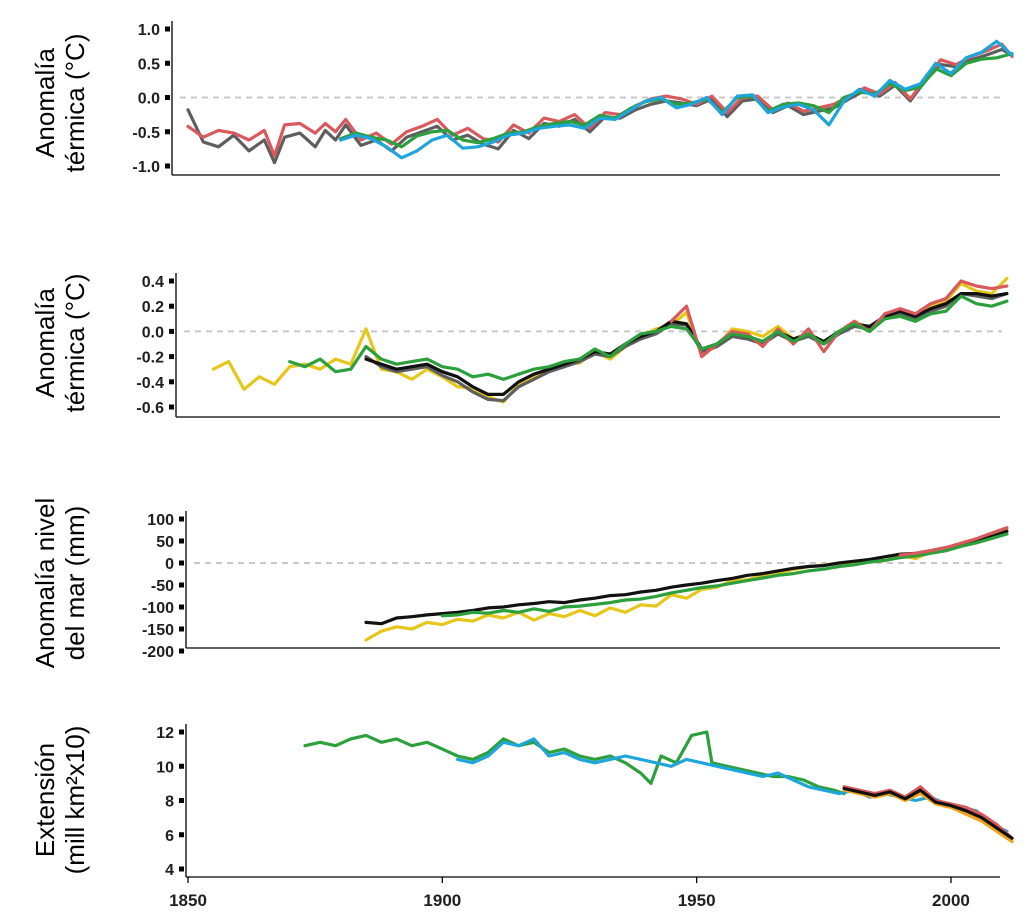  I want to click on y-axis-label-line: (mill km²x10), so click(75, 800).